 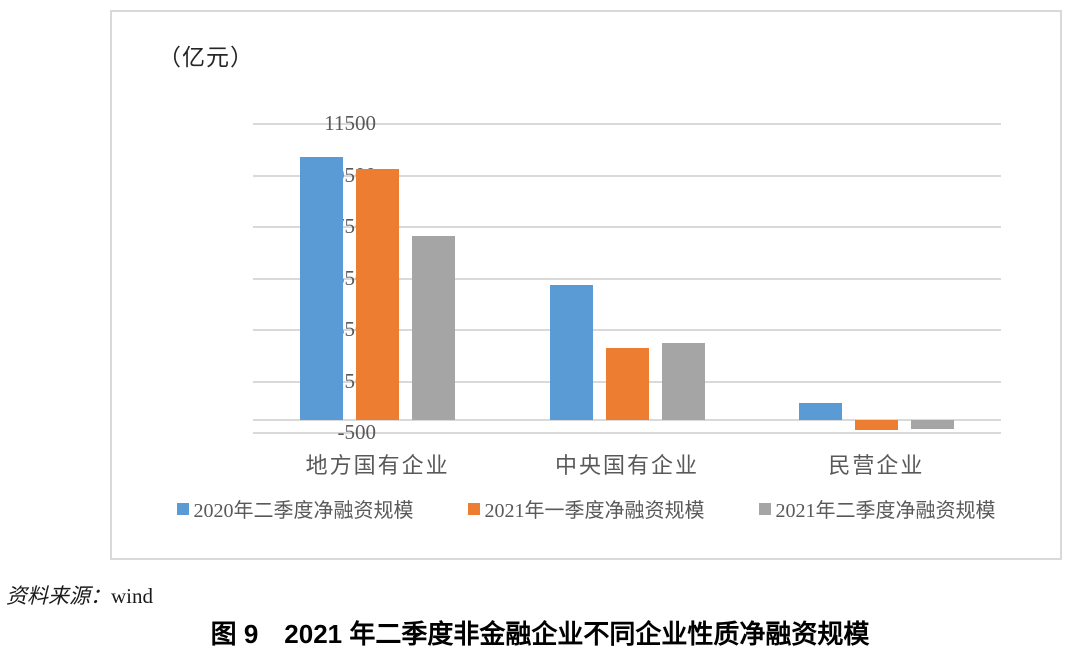 What do you see at coordinates (206, 57) in the screenshot?
I see `axis-unit-label: （亿元）` at bounding box center [206, 57].